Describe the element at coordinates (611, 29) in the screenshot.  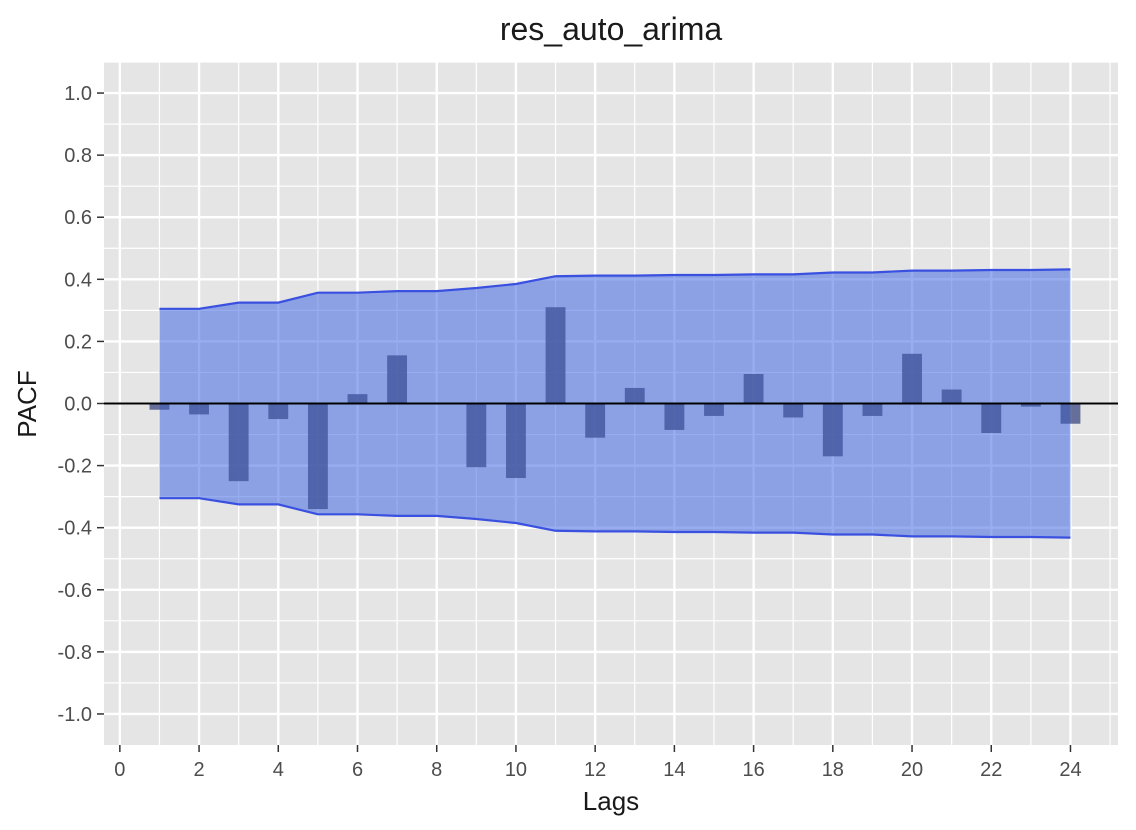
I see `chart-title: res_auto_arima` at that location.